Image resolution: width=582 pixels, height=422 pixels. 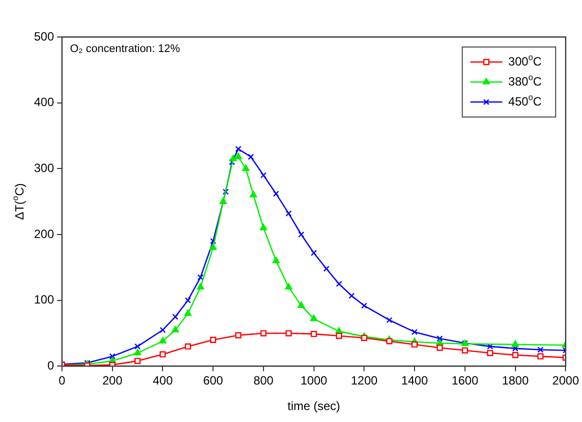 What do you see at coordinates (414, 381) in the screenshot?
I see `x-tick-label: 1400` at bounding box center [414, 381].